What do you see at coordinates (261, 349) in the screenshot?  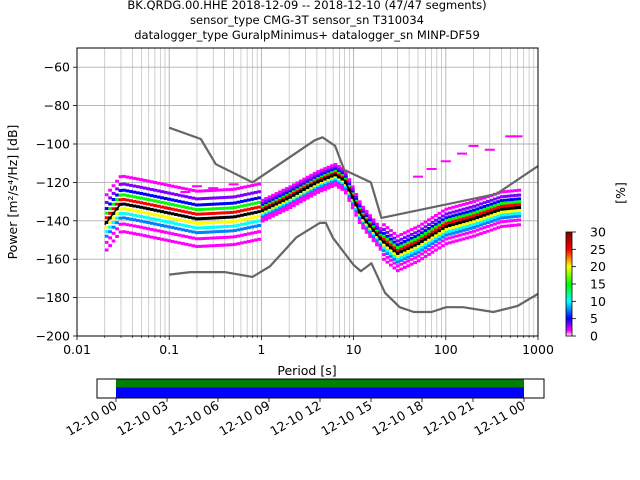 I see `x-tick-label: 1` at bounding box center [261, 349].